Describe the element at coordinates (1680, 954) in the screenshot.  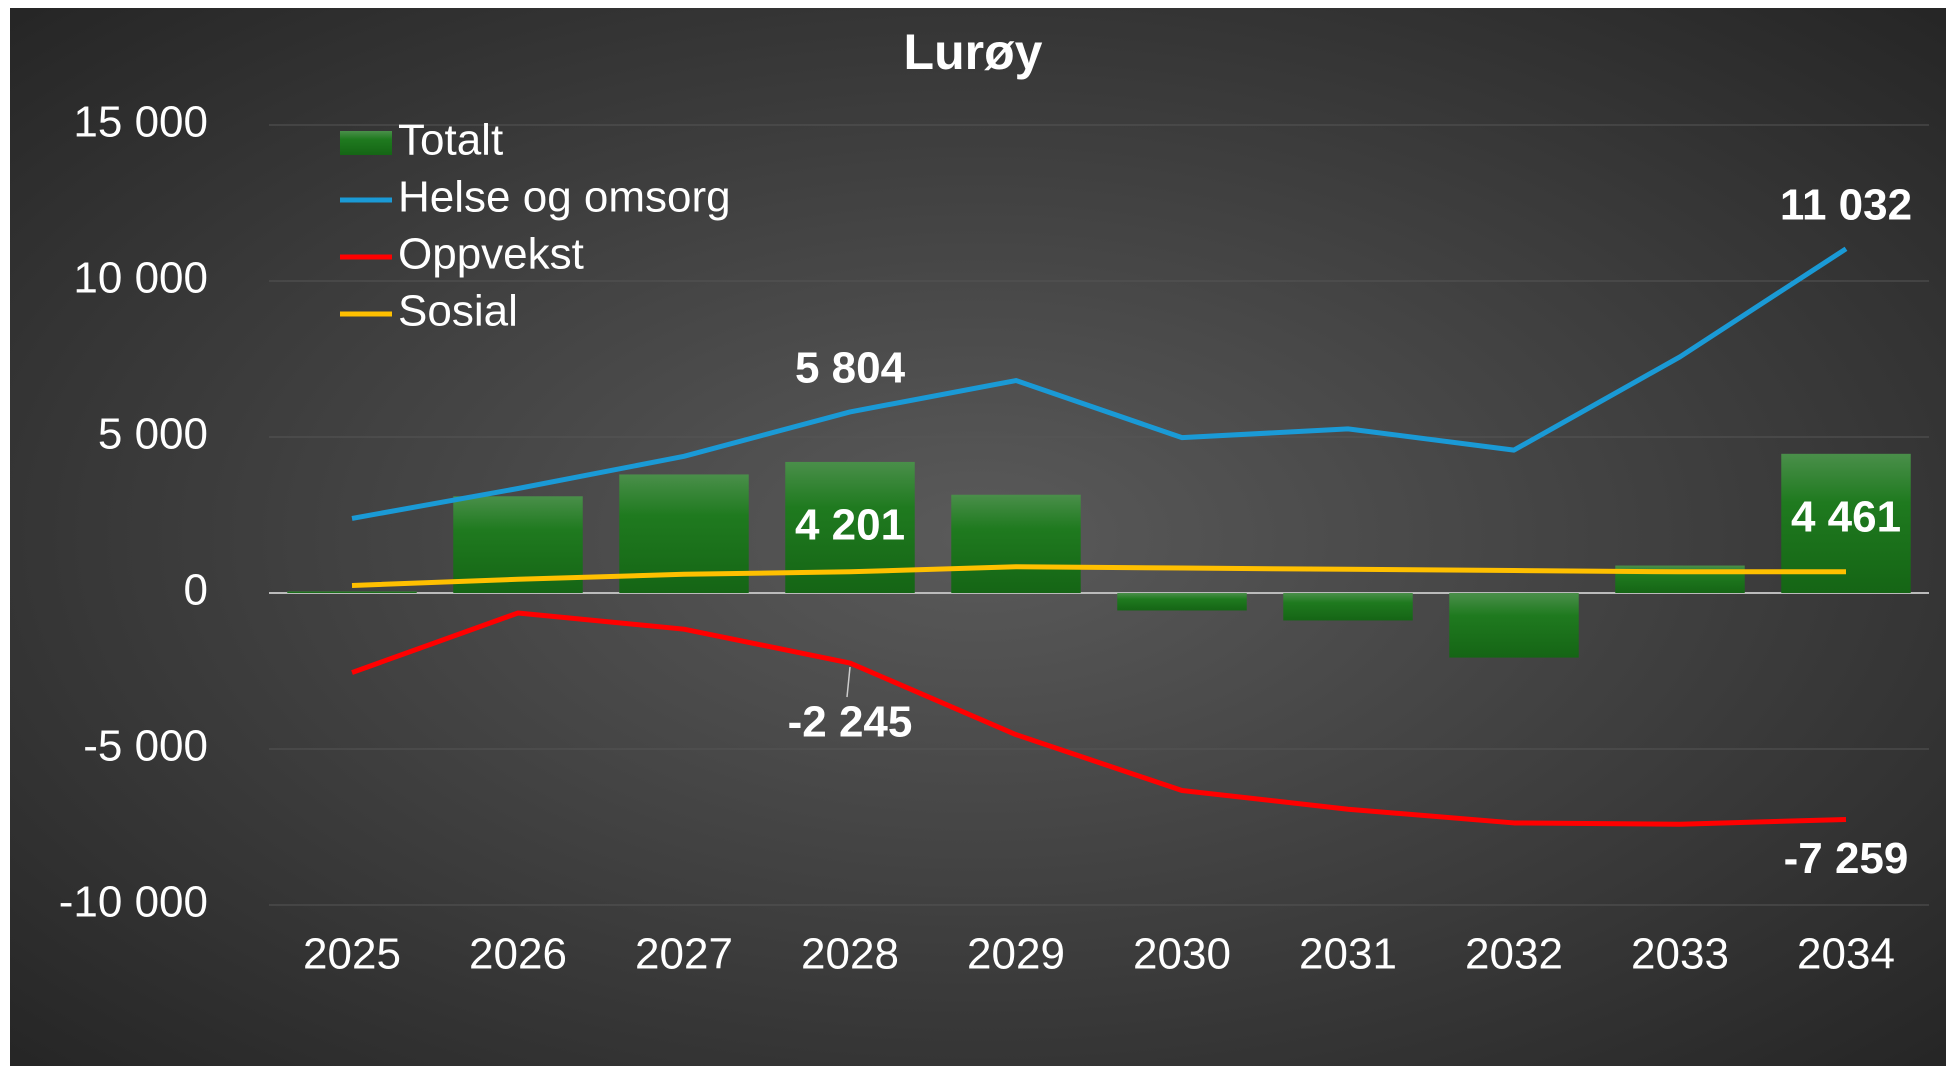
I see `x-tick-label: 2033` at that location.